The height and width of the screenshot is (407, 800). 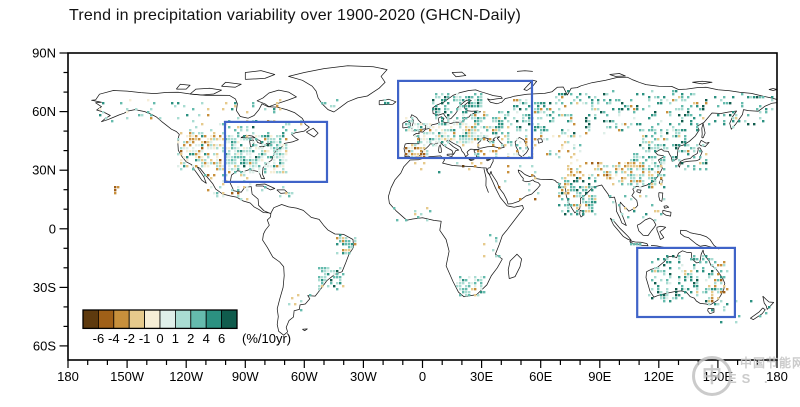 What do you see at coordinates (659, 376) in the screenshot?
I see `x-axis-tick-label: 120E` at bounding box center [659, 376].